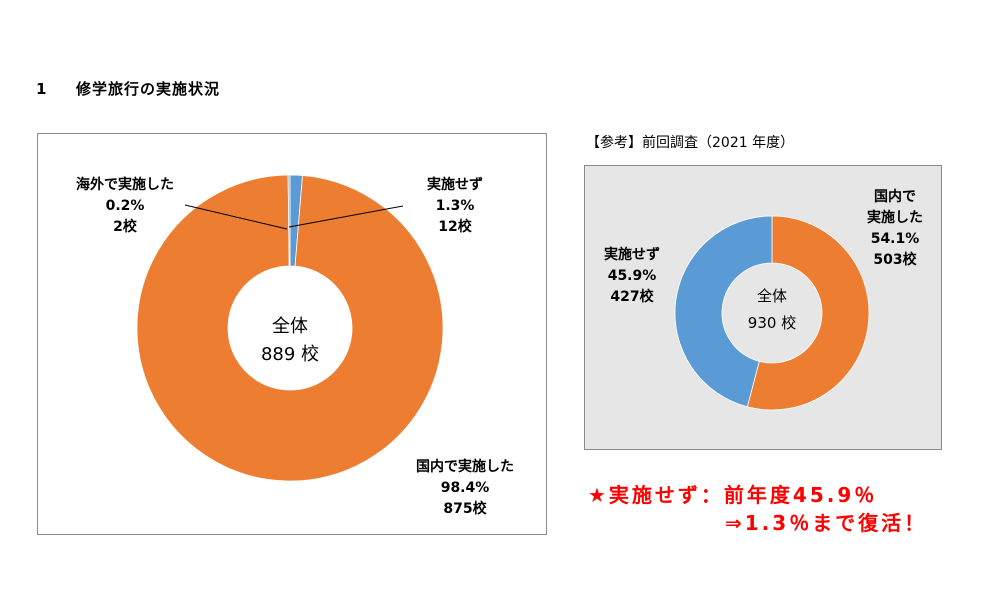  I want to click on label-overseas-percent: 0.2%, so click(125, 206).